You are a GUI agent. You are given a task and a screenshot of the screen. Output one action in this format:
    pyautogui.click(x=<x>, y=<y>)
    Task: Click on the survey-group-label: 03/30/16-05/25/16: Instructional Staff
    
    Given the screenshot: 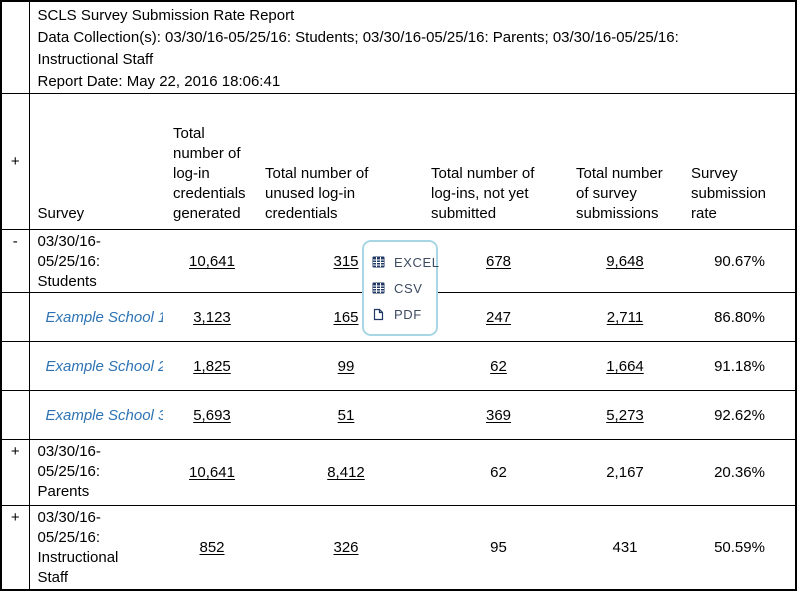 What is the action you would take?
    pyautogui.click(x=96, y=547)
    